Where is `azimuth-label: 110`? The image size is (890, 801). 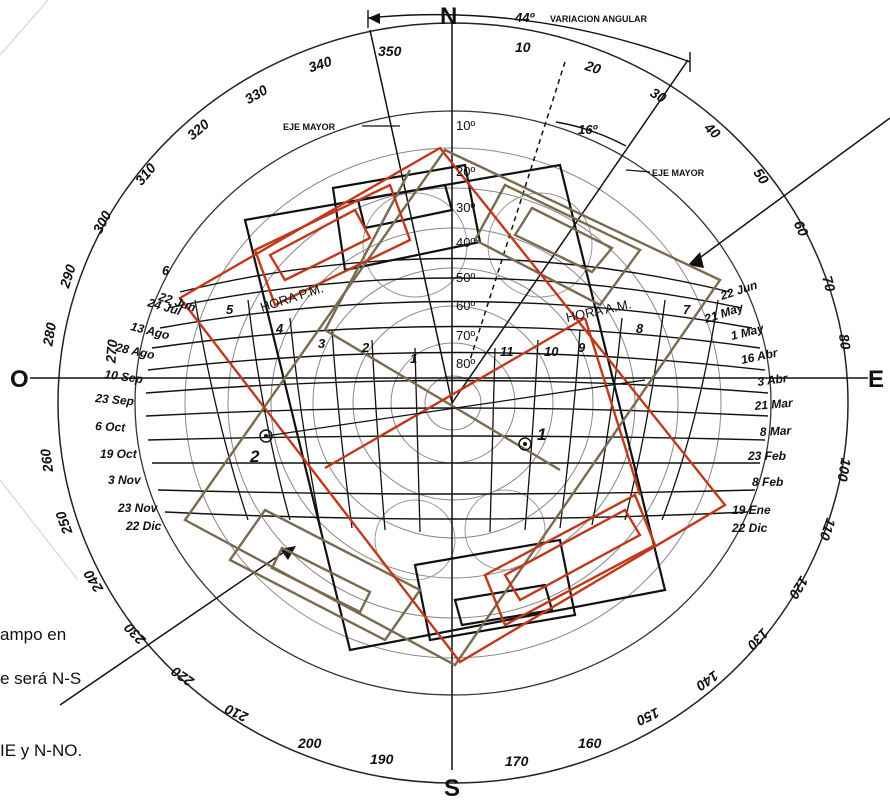 azimuth-label: 110 is located at coordinates (827, 529).